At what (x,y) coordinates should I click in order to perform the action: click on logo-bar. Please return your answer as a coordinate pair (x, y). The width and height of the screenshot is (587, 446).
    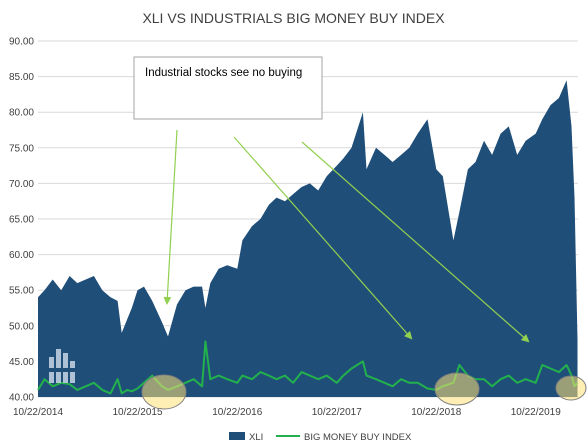
    Looking at the image, I should click on (58, 366).